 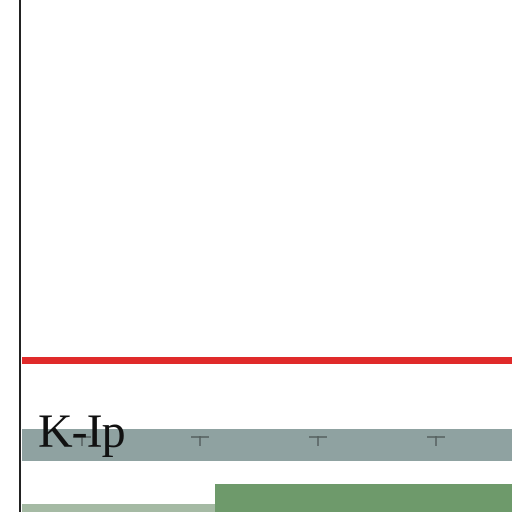 I want to click on green-bar-right, so click(x=363, y=498).